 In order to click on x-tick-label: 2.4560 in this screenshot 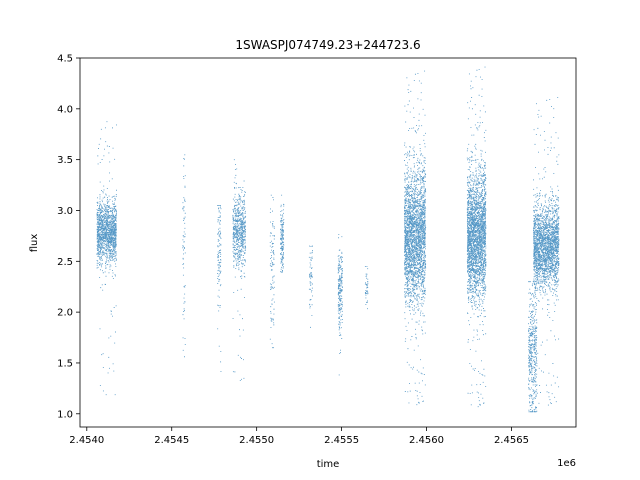, I will do `click(426, 440)`.